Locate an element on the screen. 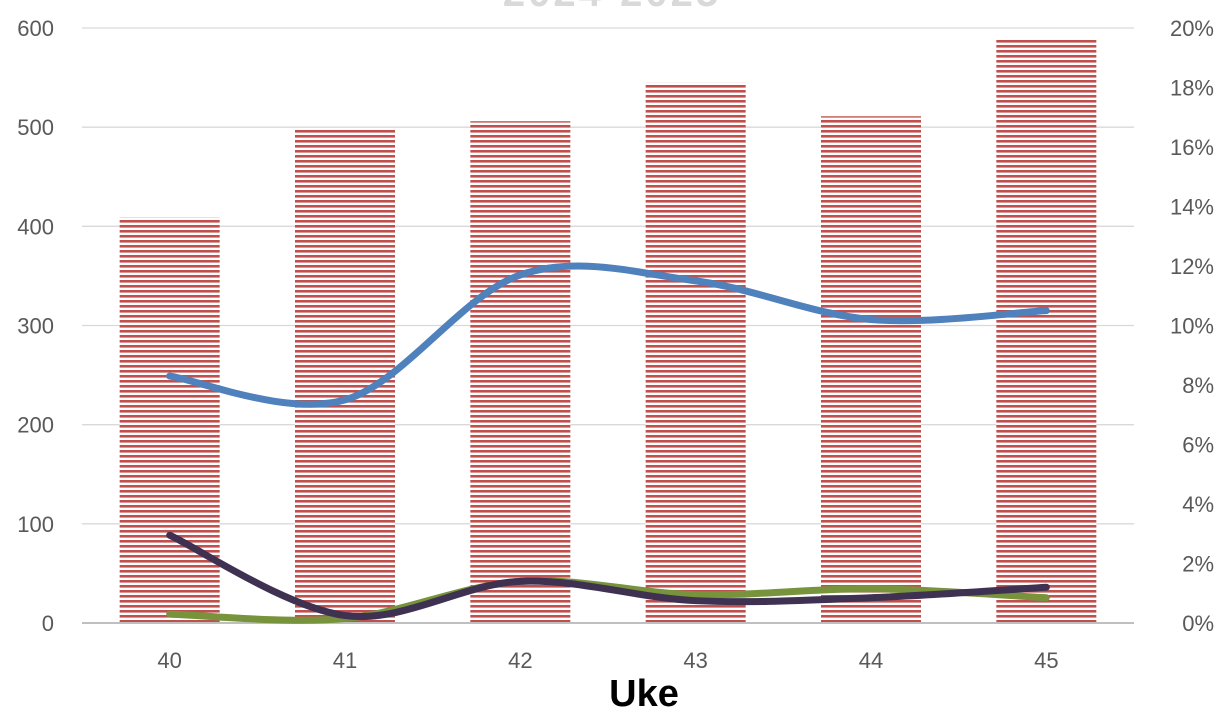 This screenshot has height=710, width=1216. y2-tick-label: 20% is located at coordinates (1192, 28).